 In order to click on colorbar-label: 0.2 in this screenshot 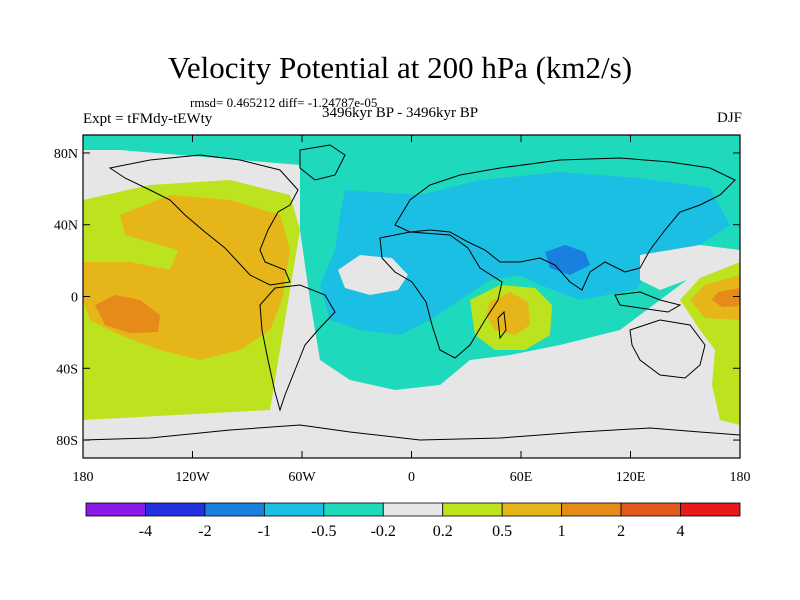, I will do `click(443, 531)`.